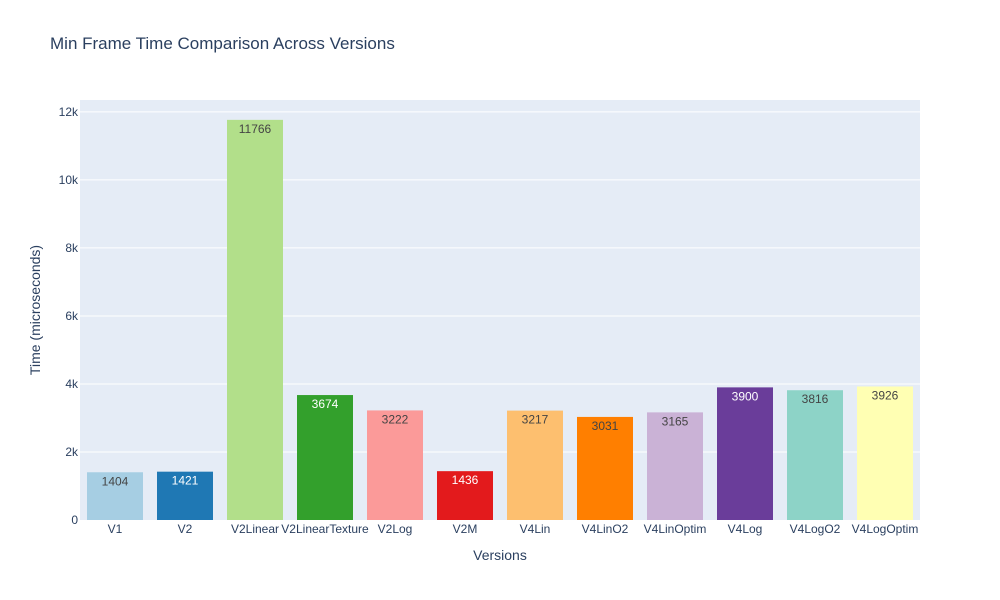  I want to click on bar-value-label: 3217, so click(535, 420).